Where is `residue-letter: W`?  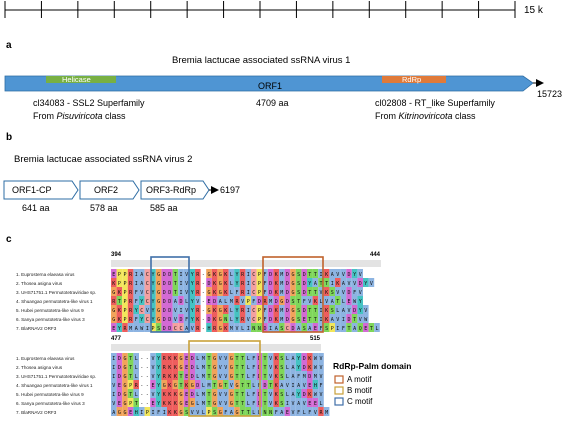 residue-letter: W is located at coordinates (316, 395).